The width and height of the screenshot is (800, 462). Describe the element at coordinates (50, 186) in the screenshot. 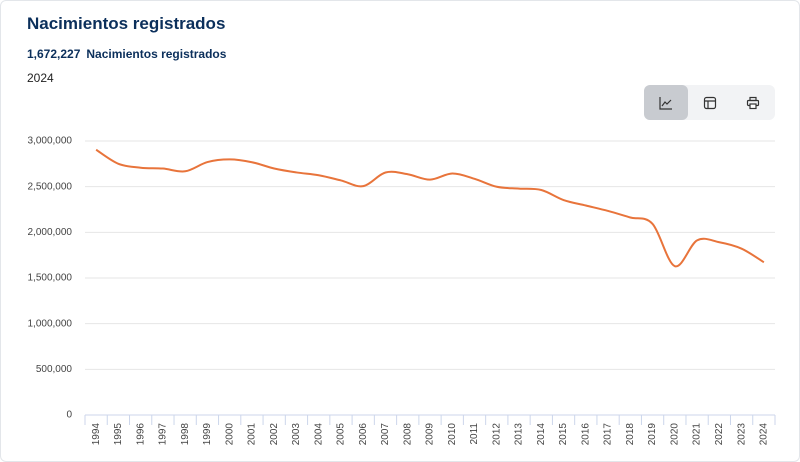

I see `y-tick-label: 2,500,000` at that location.